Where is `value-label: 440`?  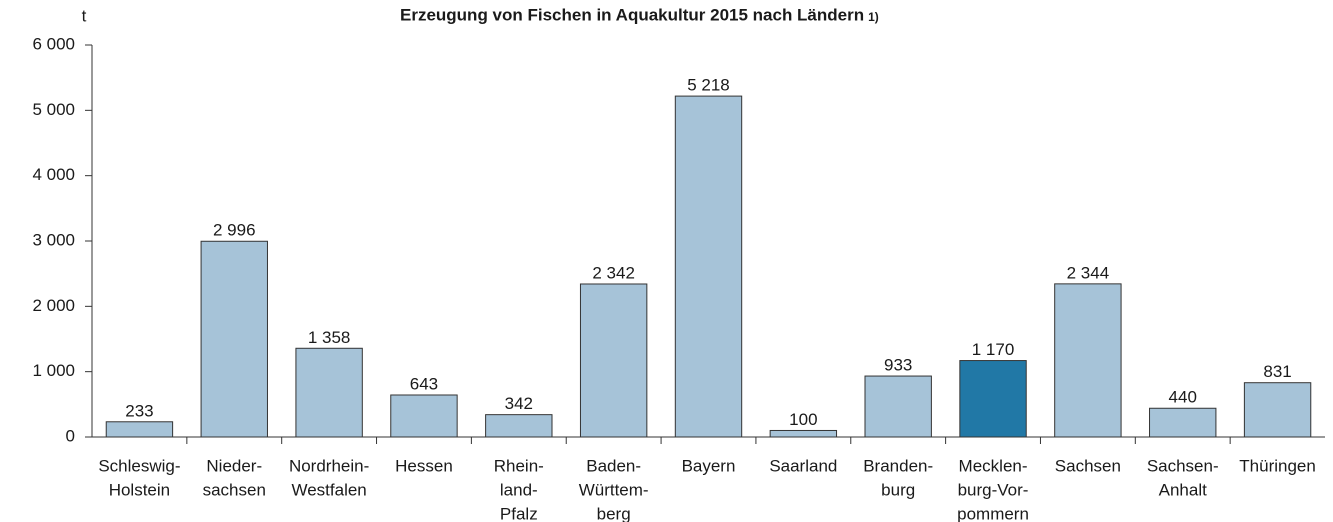 value-label: 440 is located at coordinates (1183, 397).